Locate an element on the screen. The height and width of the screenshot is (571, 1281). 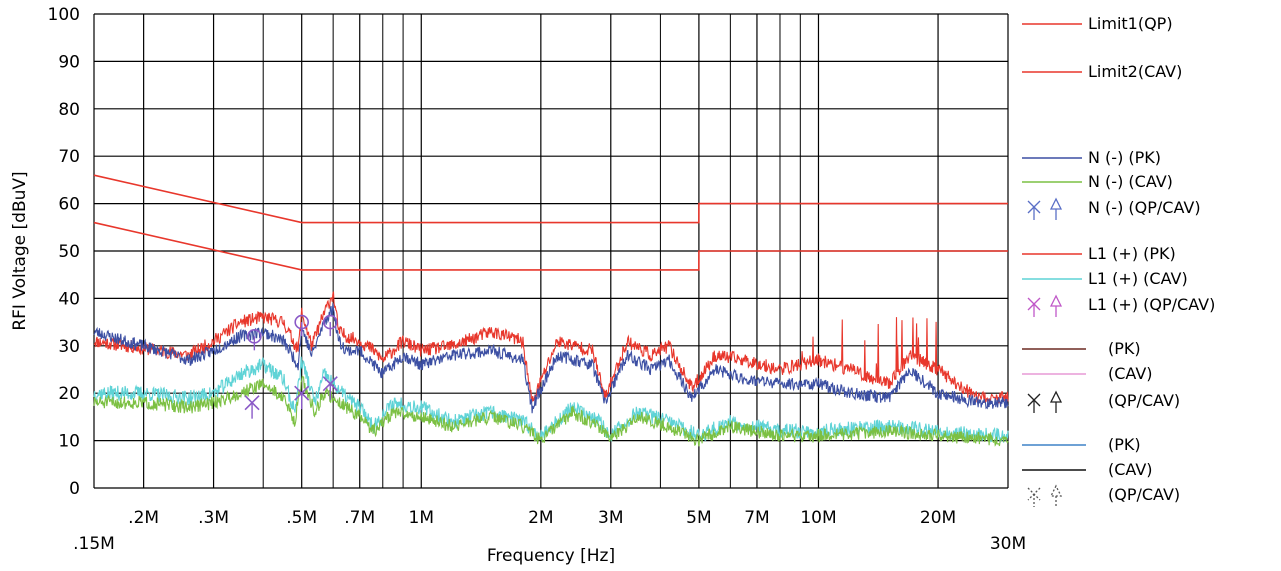
legend-label: L1 (+) (QP/CAV) is located at coordinates (1151, 304).